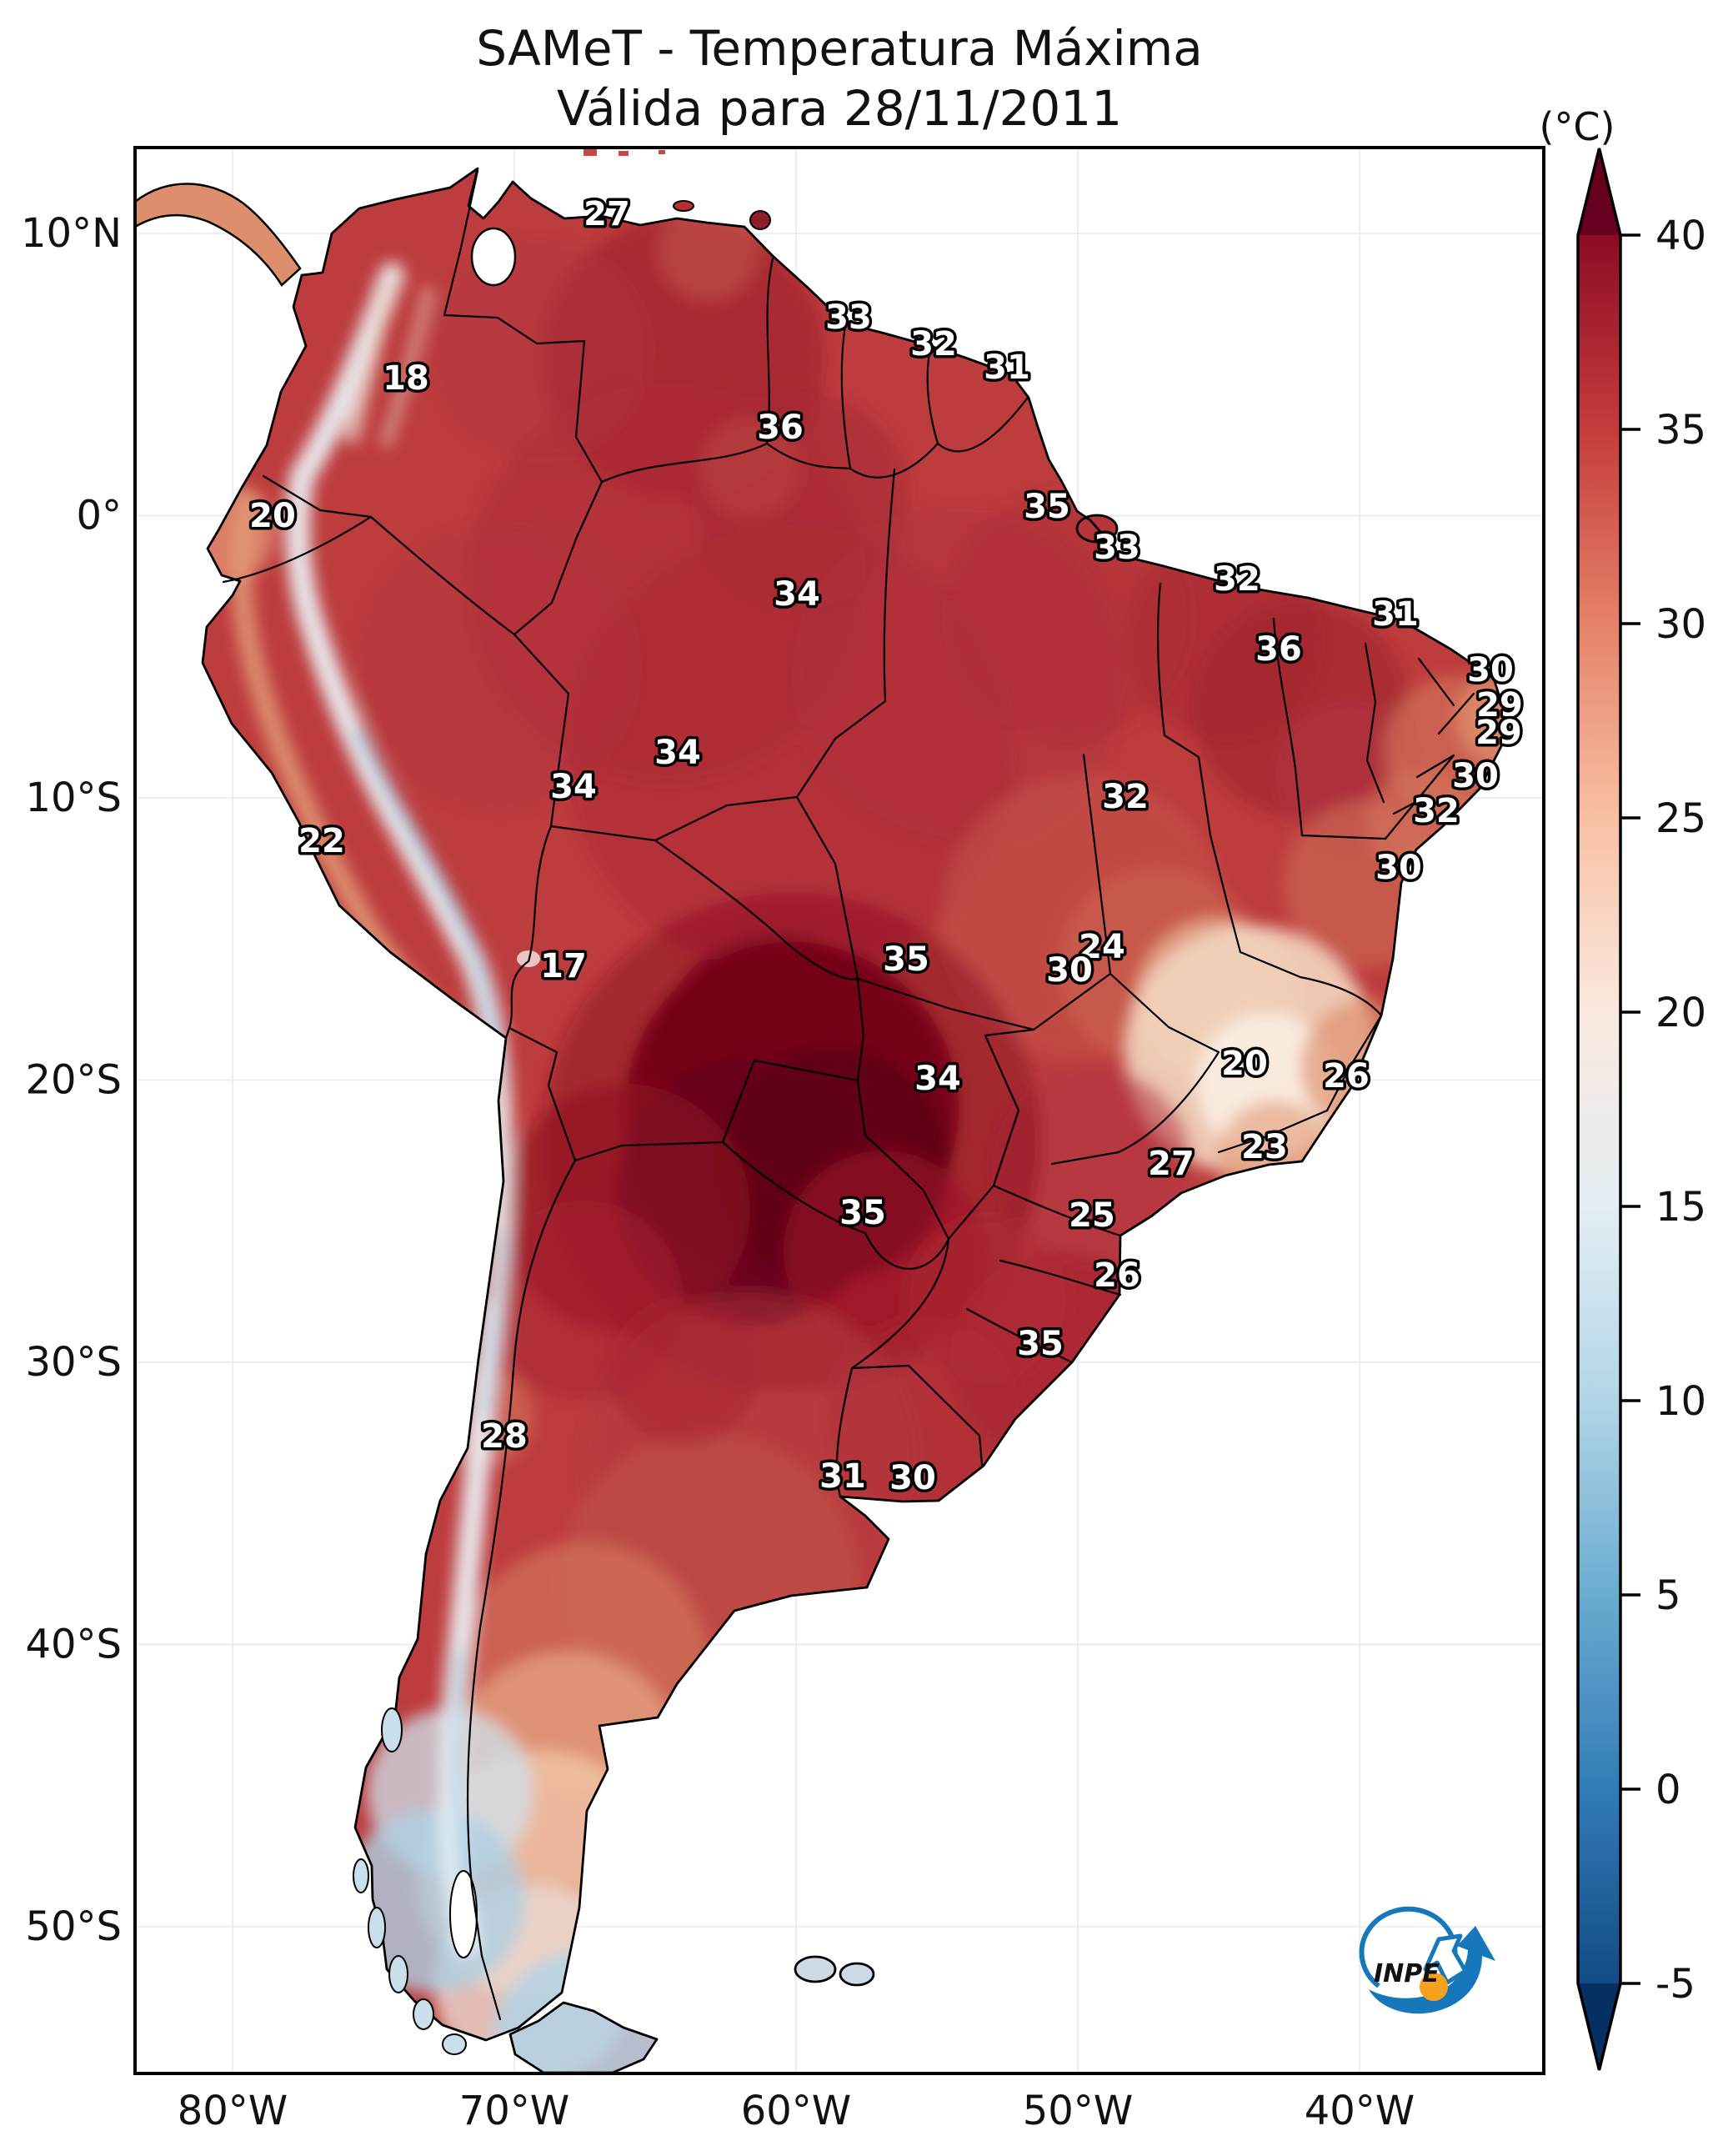  I want to click on inpe-logo-orange-dot, so click(1434, 1987).